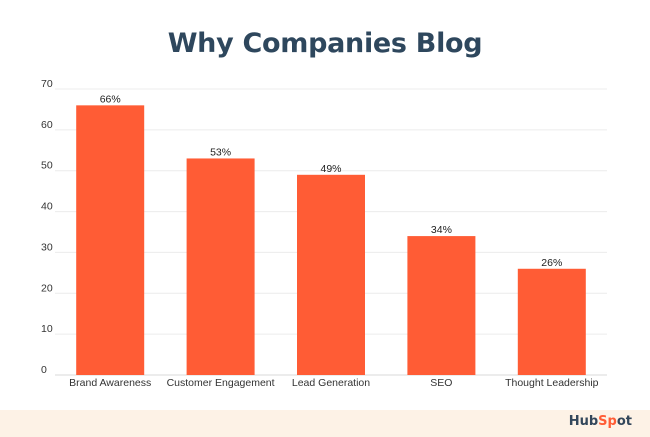 This screenshot has width=650, height=437. I want to click on chart-title: Why Companies Blog, so click(325, 43).